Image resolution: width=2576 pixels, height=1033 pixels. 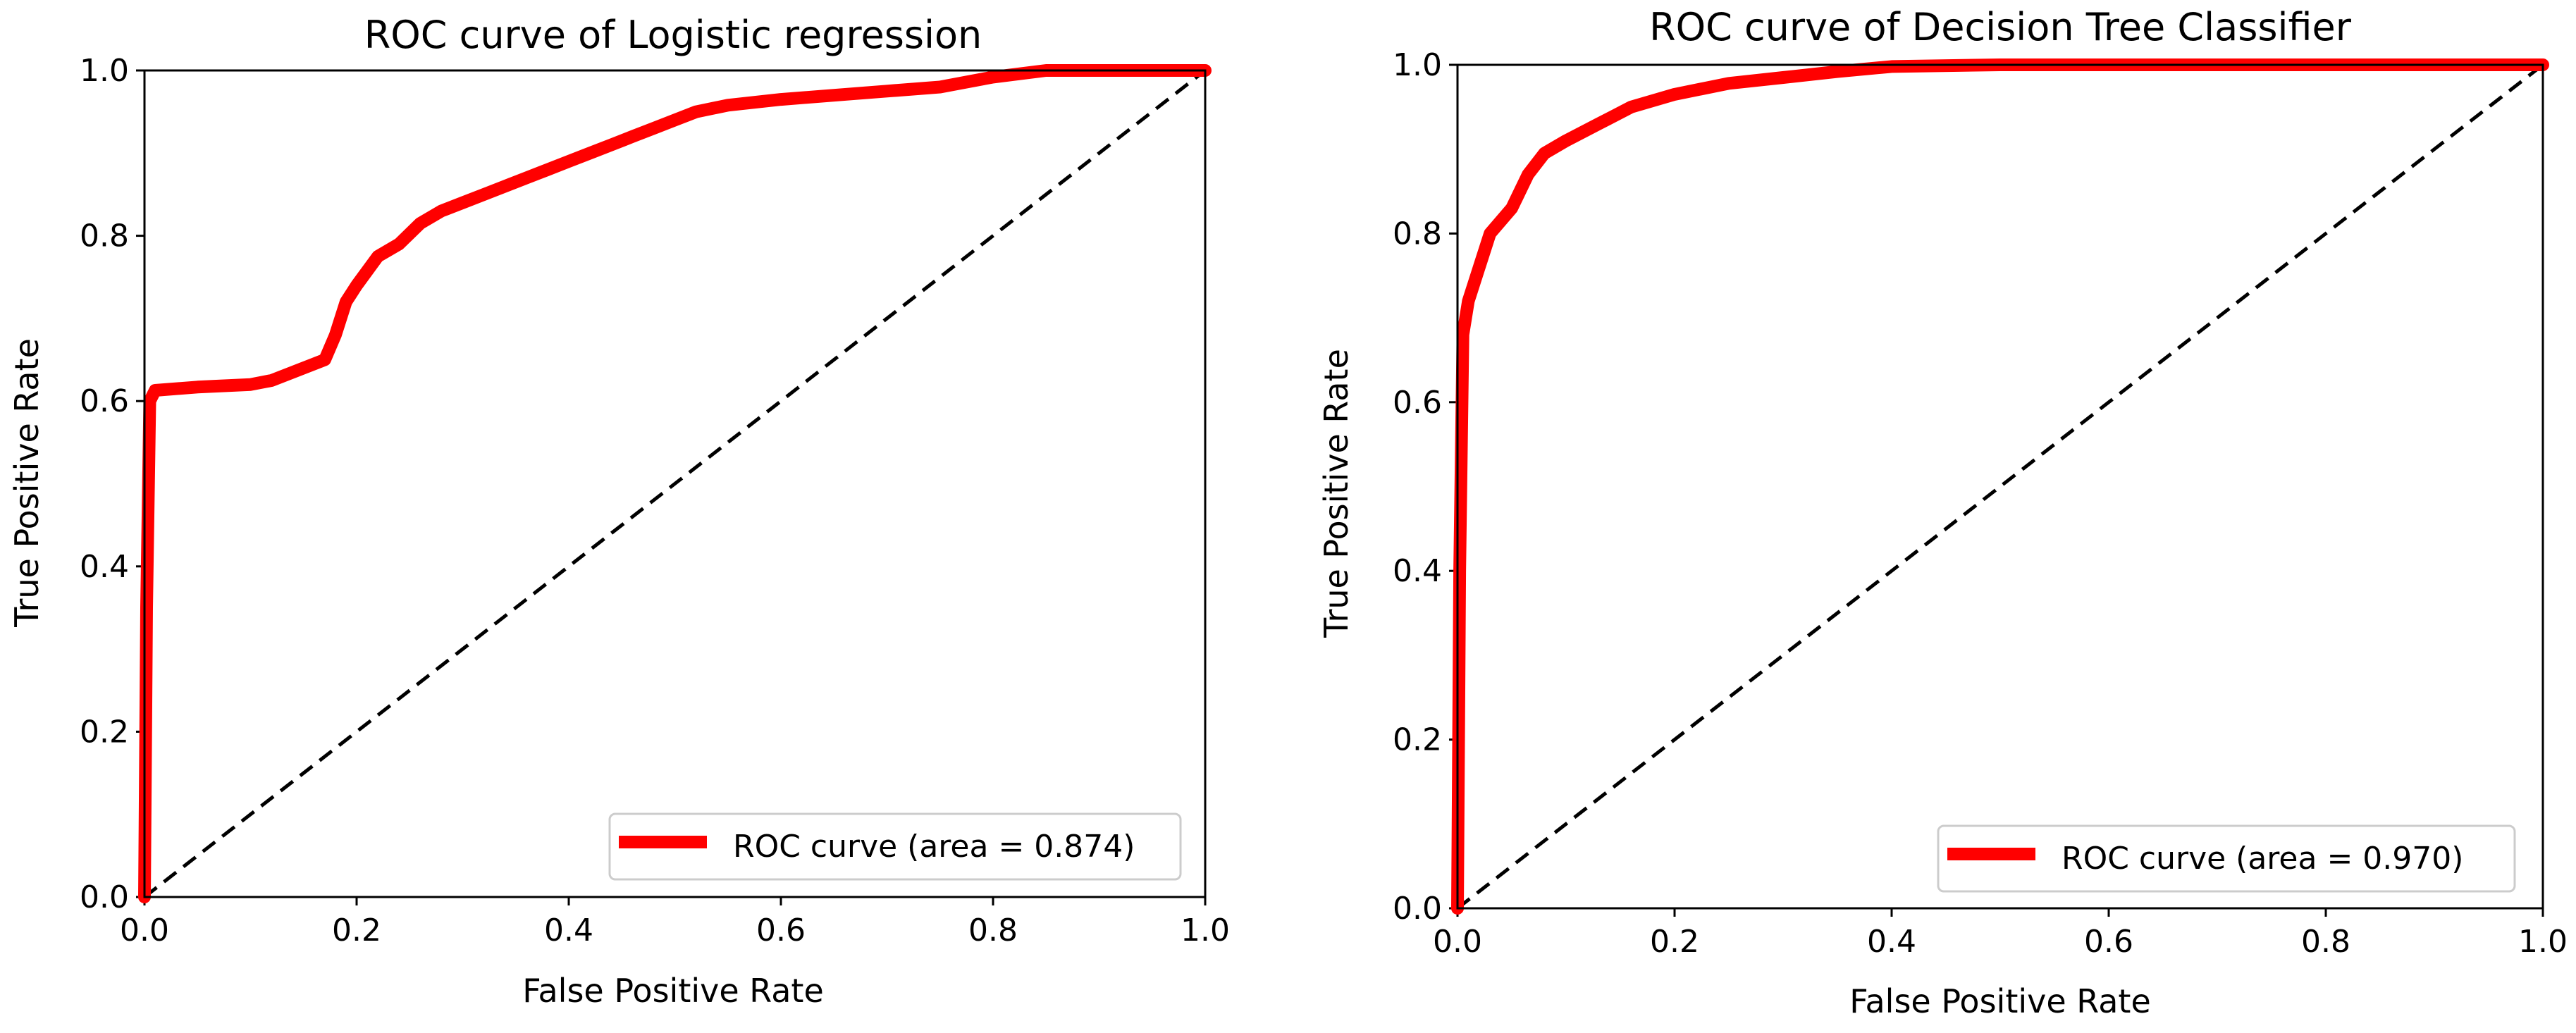 I want to click on legend: ROC curve (area = 0.874), so click(x=895, y=846).